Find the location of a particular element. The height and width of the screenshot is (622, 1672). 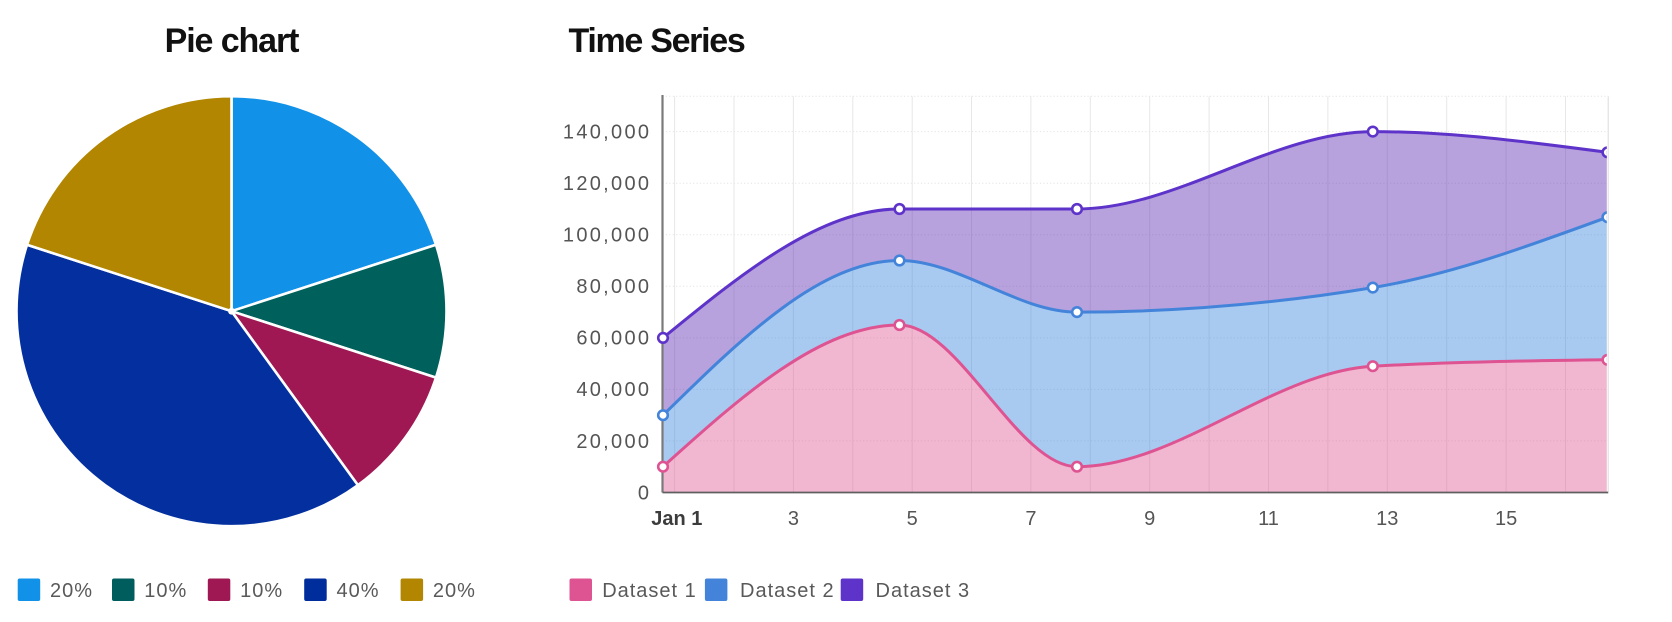

svg-text: Dataset 1 is located at coordinates (649, 591).